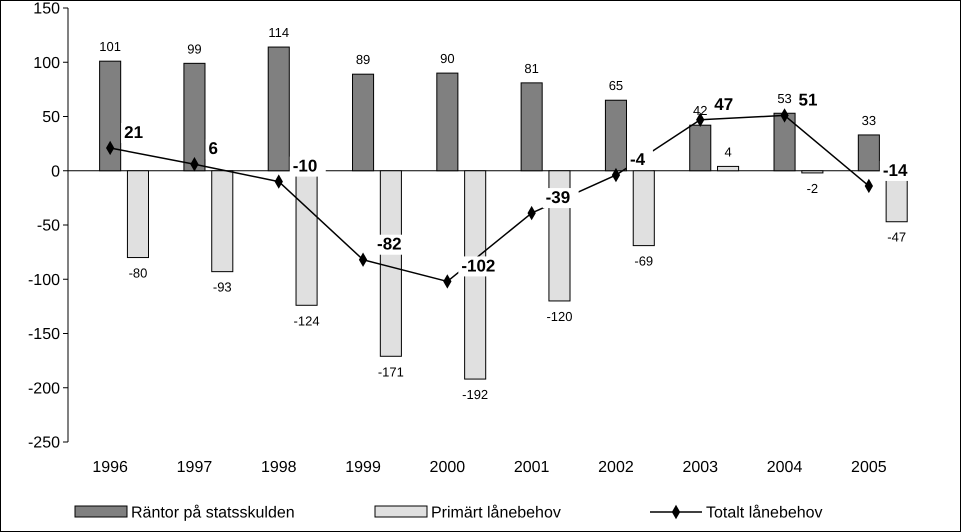 This screenshot has height=532, width=961. I want to click on data-label: -192, so click(475, 394).